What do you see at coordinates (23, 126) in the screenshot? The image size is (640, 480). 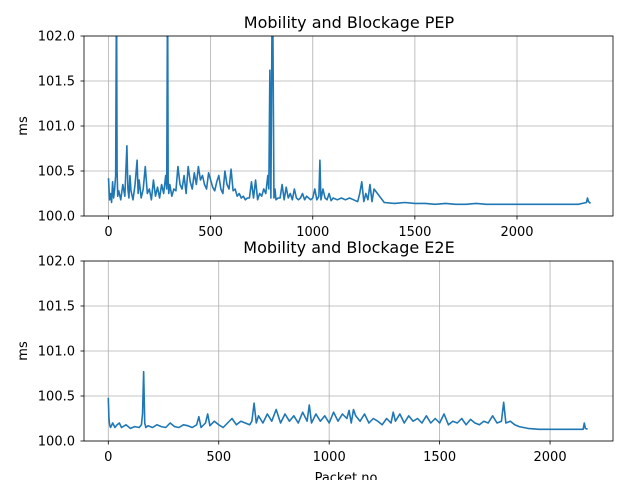 I see `y-axis-label-pep: ms` at bounding box center [23, 126].